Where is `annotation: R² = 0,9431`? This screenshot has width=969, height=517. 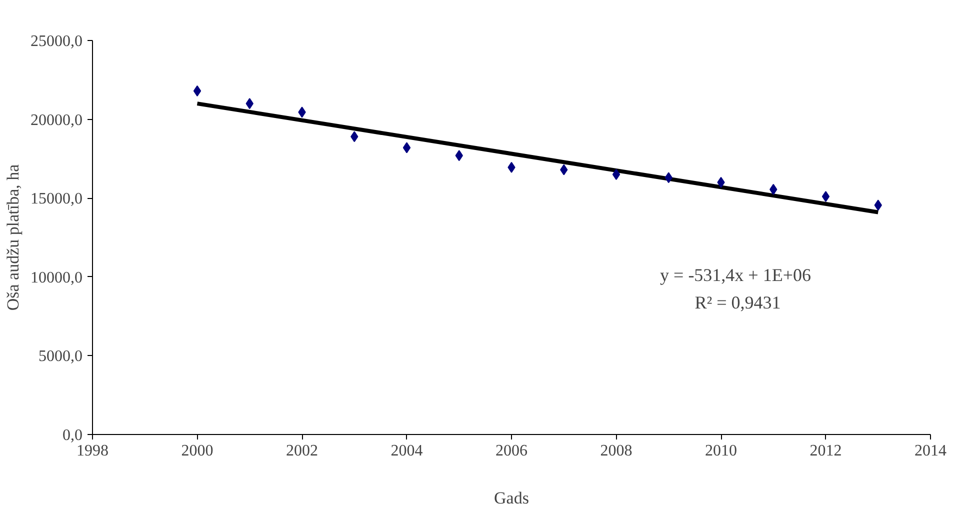 annotation: R² = 0,9431 is located at coordinates (737, 302).